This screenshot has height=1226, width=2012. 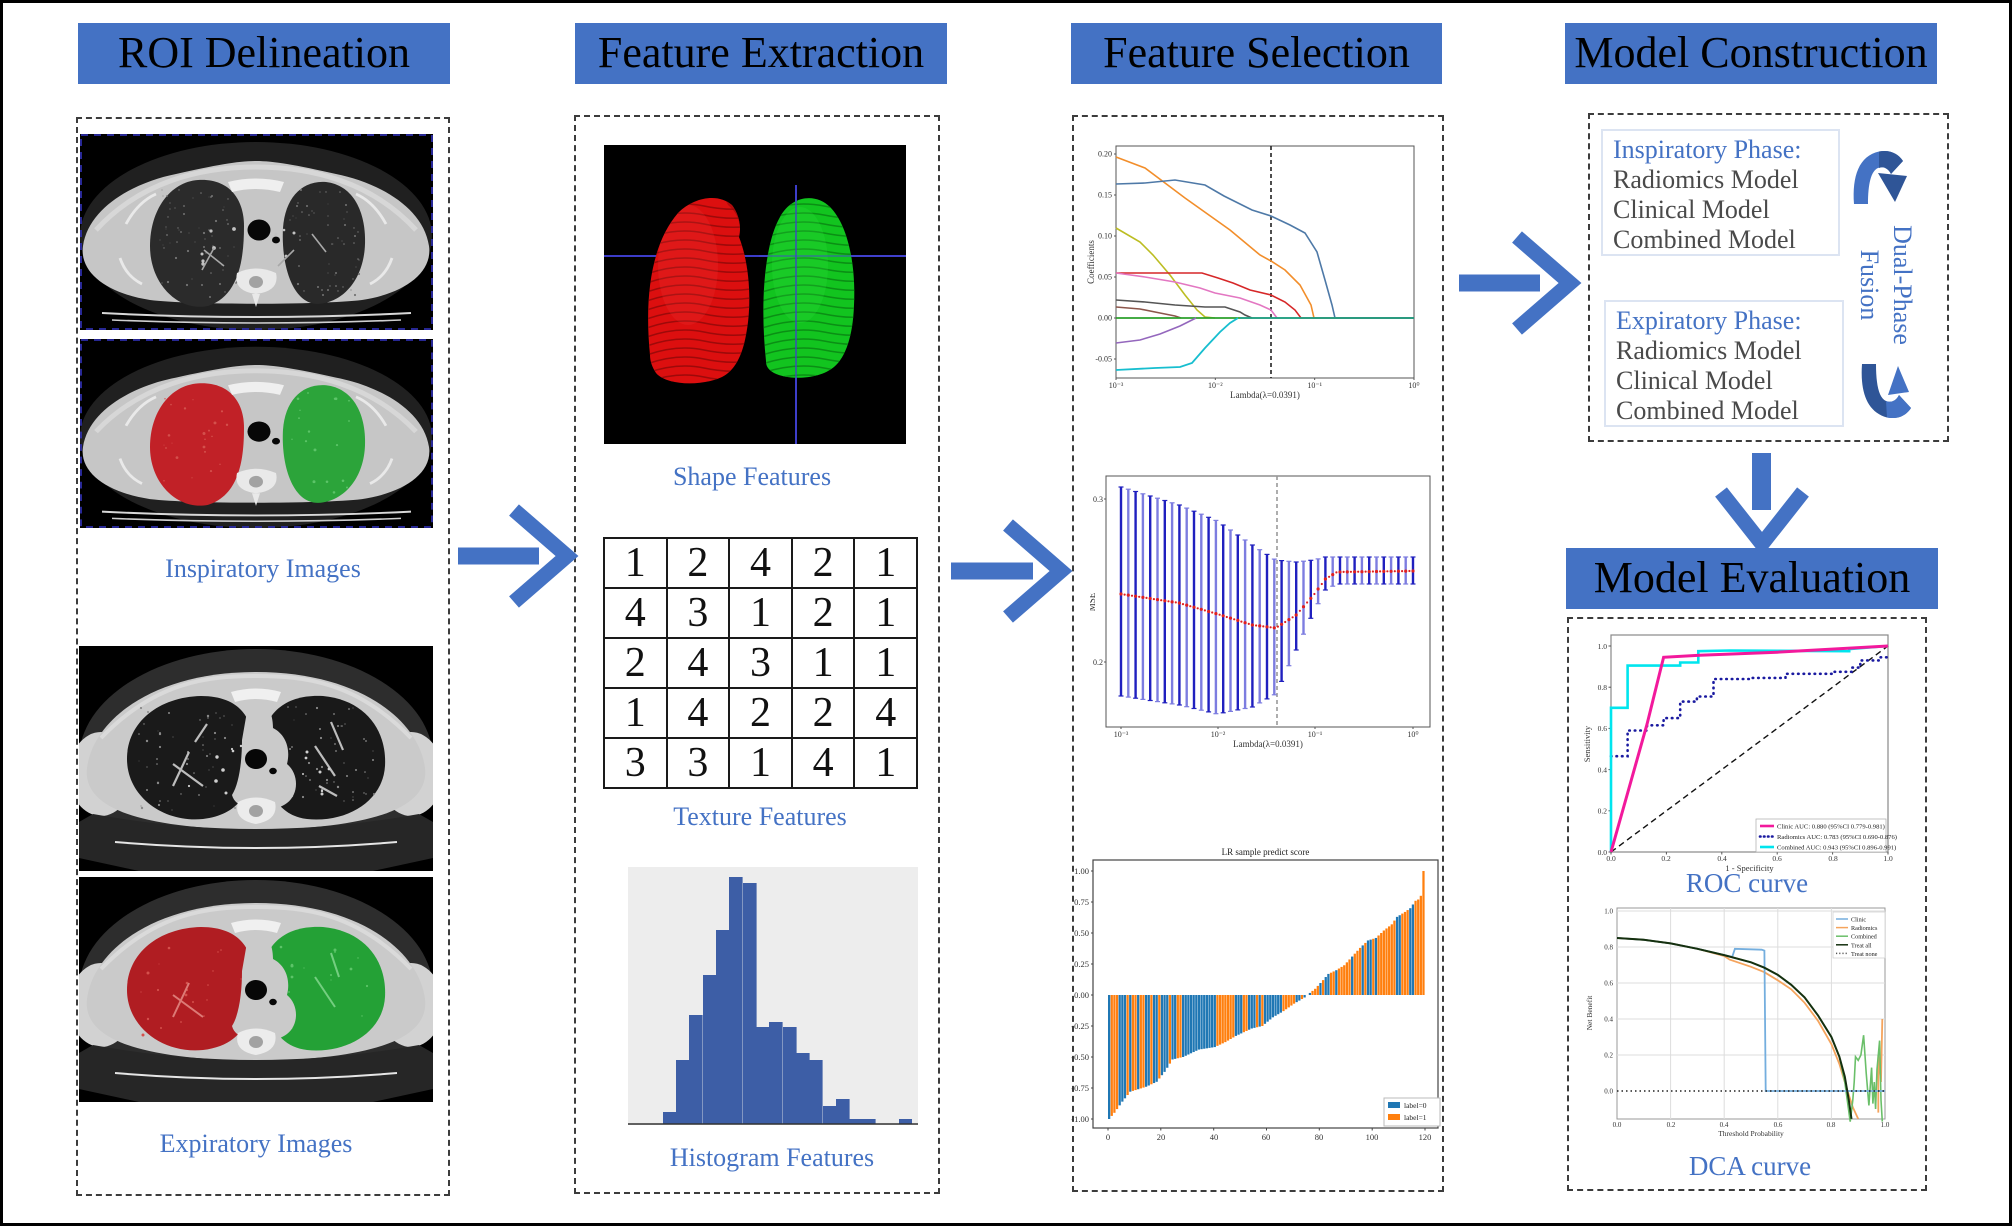 I want to click on svg-text: -0.75, so click(x=1080, y=1088).